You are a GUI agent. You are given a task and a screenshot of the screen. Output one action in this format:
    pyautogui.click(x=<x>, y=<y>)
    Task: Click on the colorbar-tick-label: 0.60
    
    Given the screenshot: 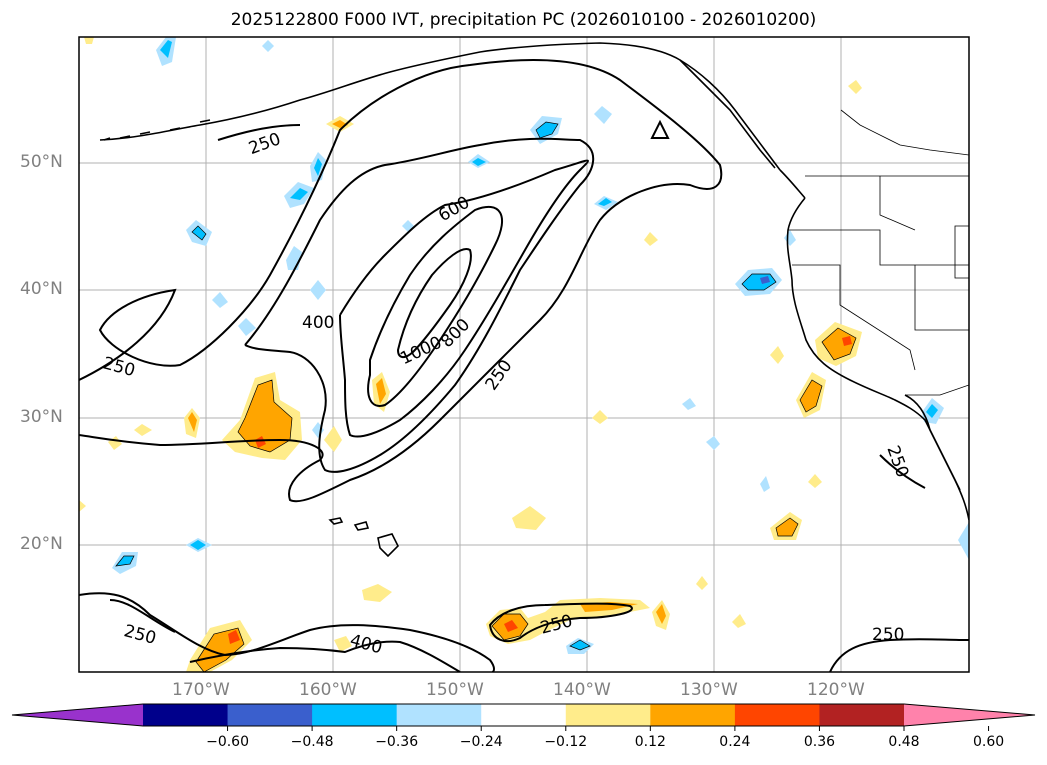 What is the action you would take?
    pyautogui.click(x=988, y=742)
    